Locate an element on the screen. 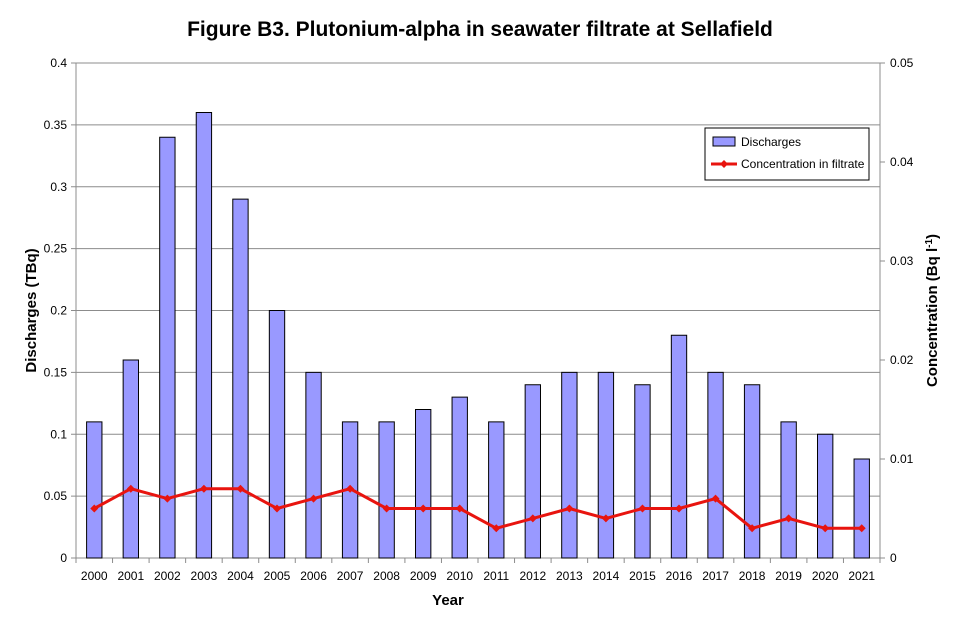 The width and height of the screenshot is (960, 640). y-tick-label: 0.4 is located at coordinates (58, 63).